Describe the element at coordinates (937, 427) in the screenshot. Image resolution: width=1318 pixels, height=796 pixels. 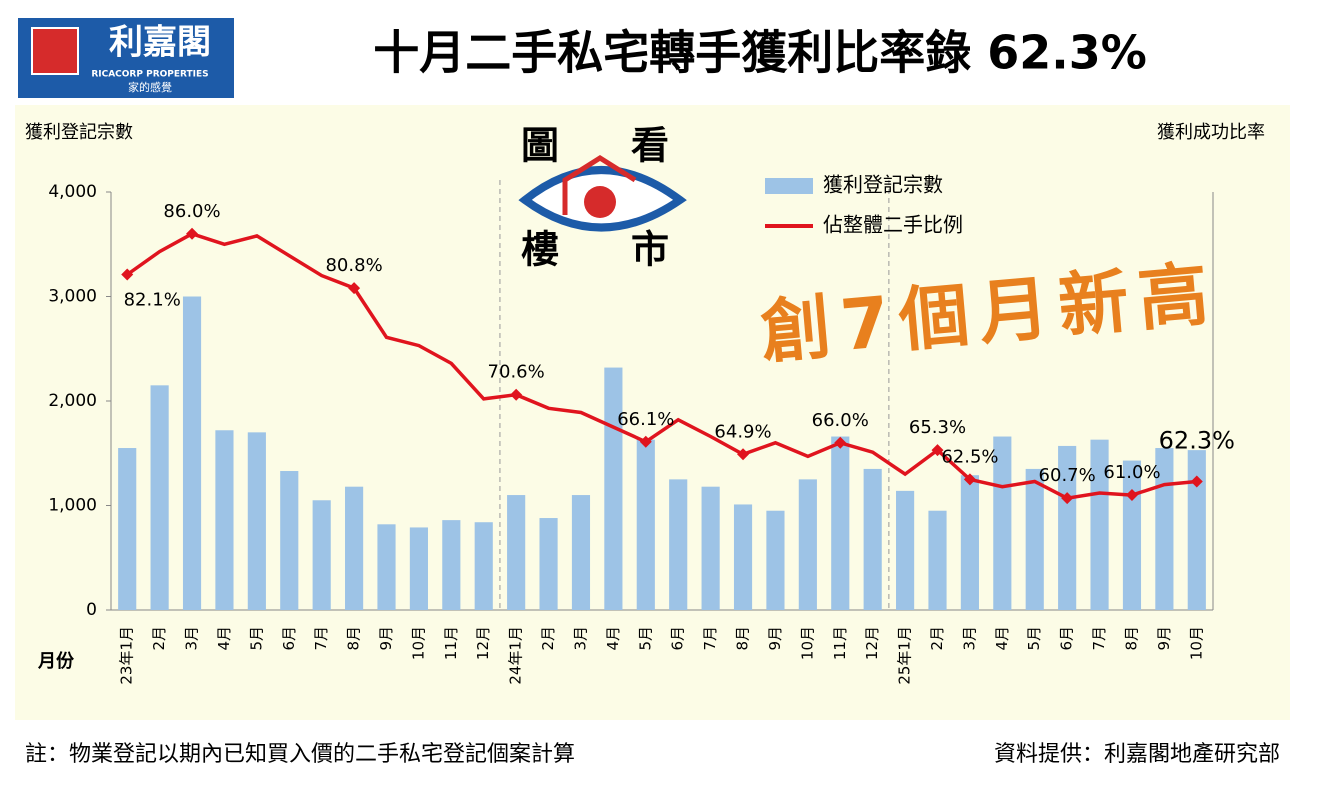
I see `data-label: 65.3%` at that location.